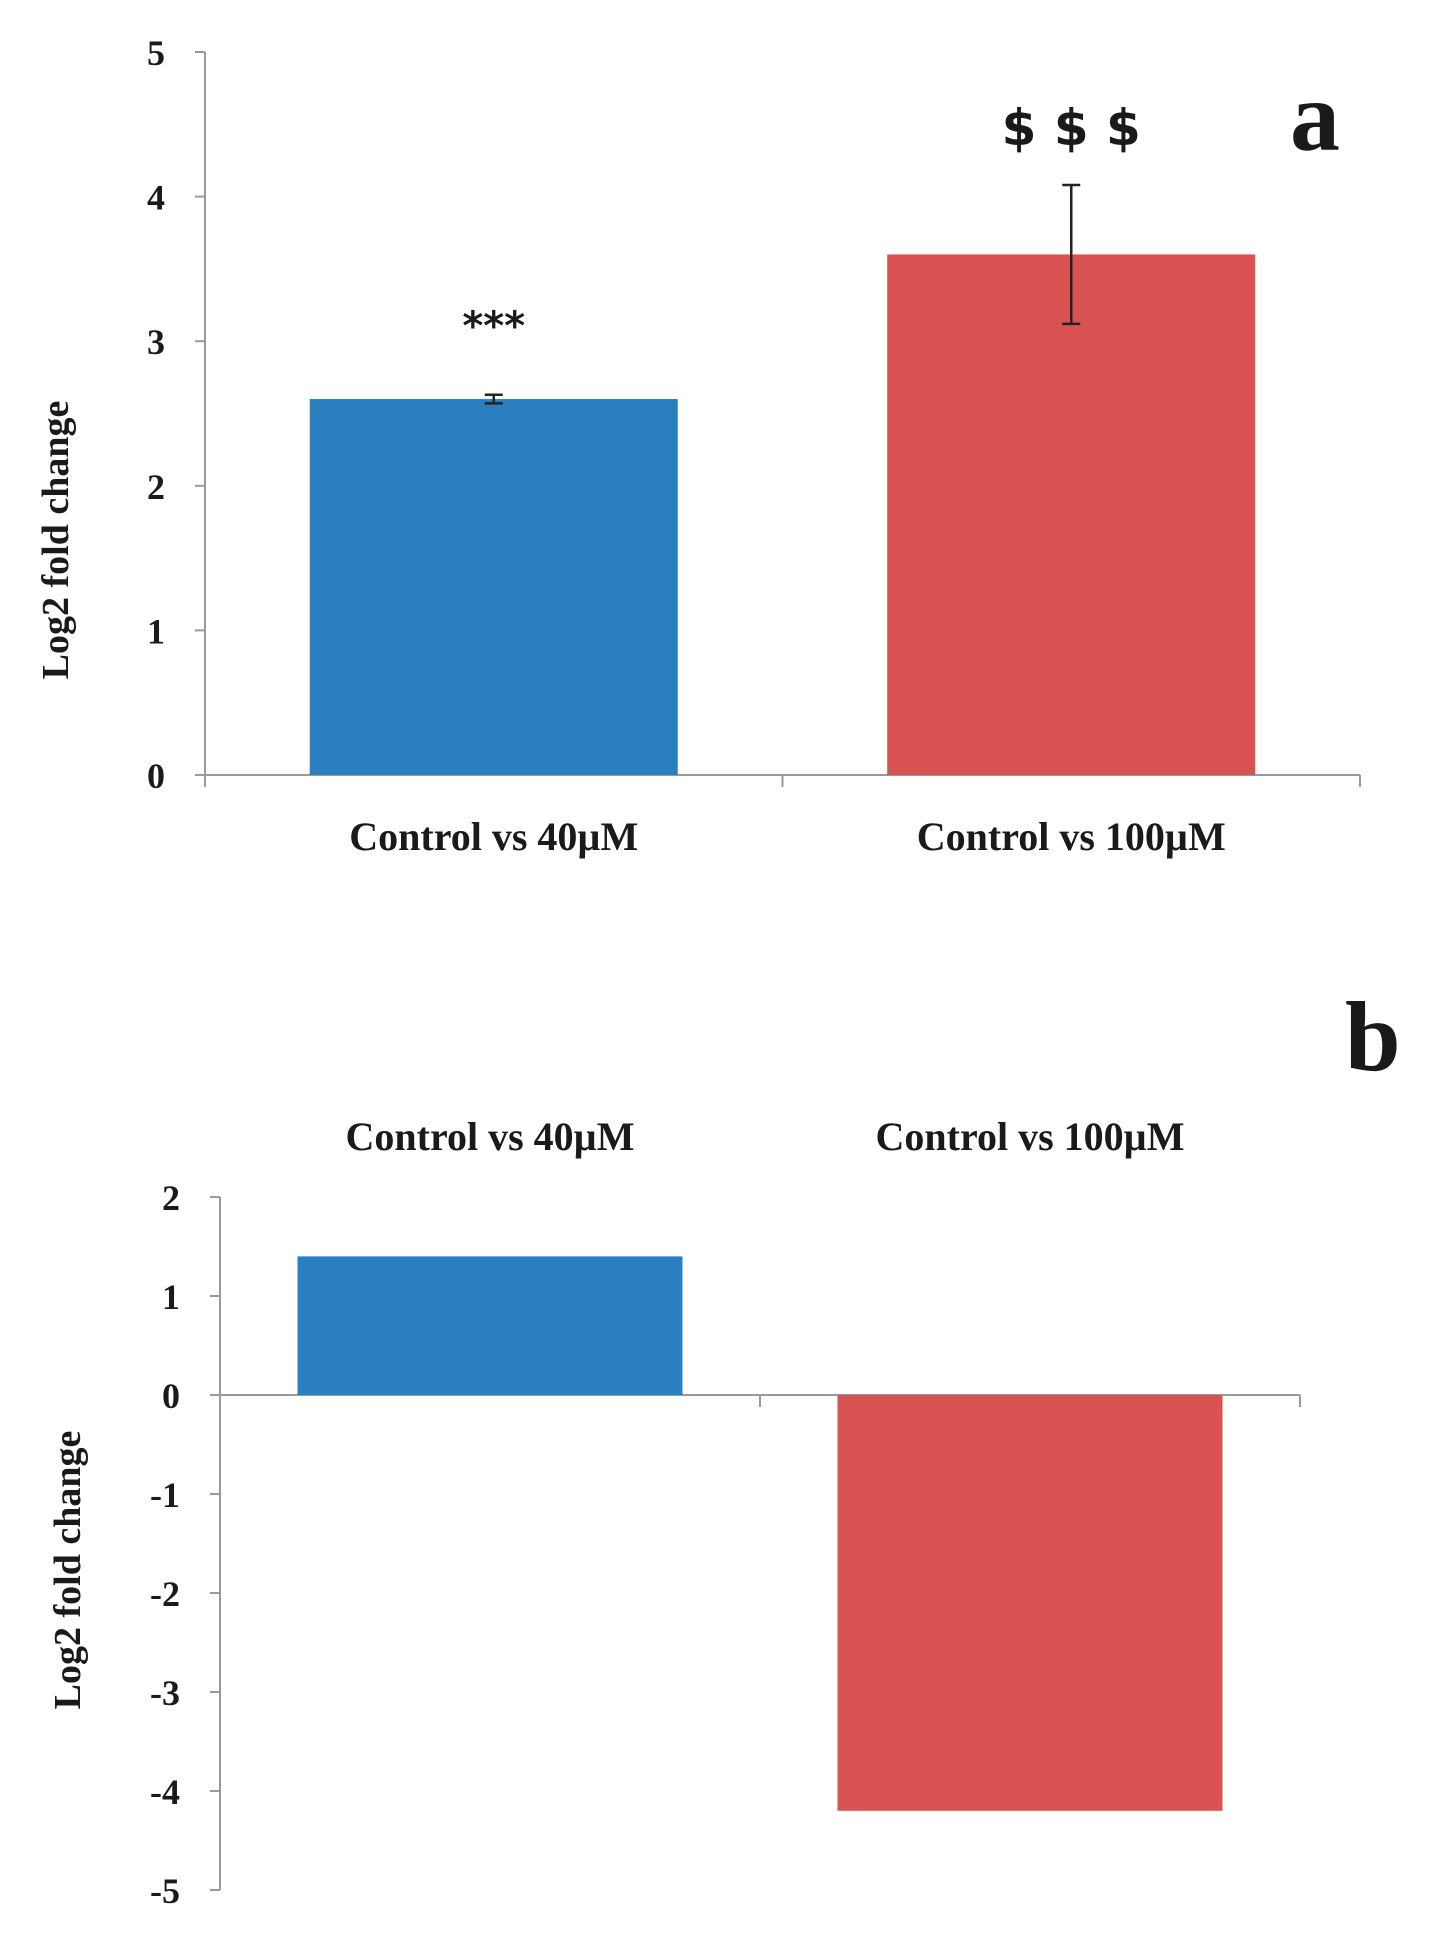  What do you see at coordinates (68, 1570) in the screenshot?
I see `panel-b-ylabel: Log2 fold change` at bounding box center [68, 1570].